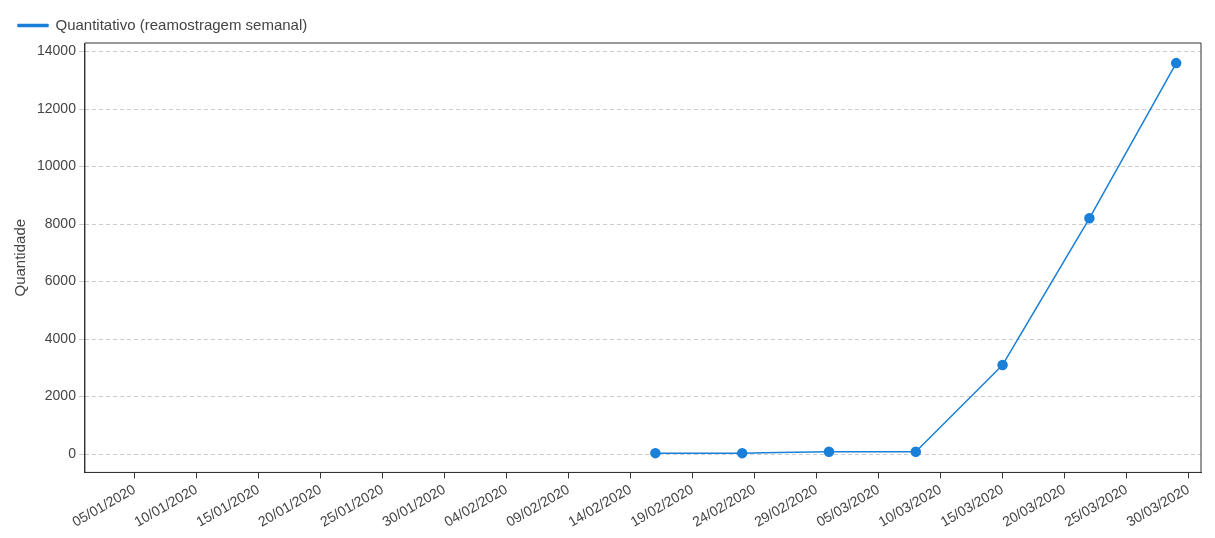  Describe the element at coordinates (60, 222) in the screenshot. I see `y-tick-label: 8000` at that location.